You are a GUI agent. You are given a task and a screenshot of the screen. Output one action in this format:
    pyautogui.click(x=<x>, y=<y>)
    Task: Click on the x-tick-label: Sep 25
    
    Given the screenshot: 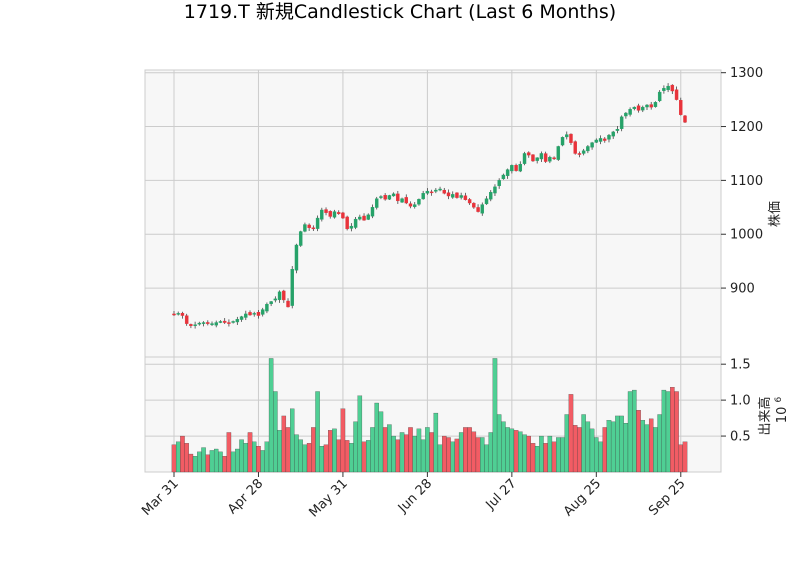 What is the action you would take?
    pyautogui.click(x=667, y=497)
    